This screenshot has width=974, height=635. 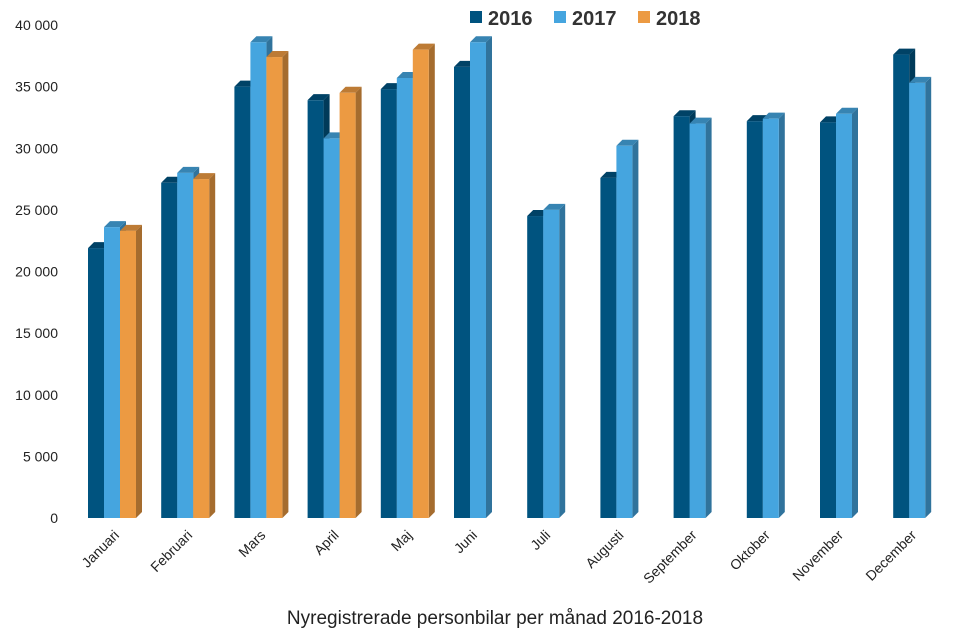 What do you see at coordinates (678, 19) in the screenshot?
I see `legend-label-2018: 2018` at bounding box center [678, 19].